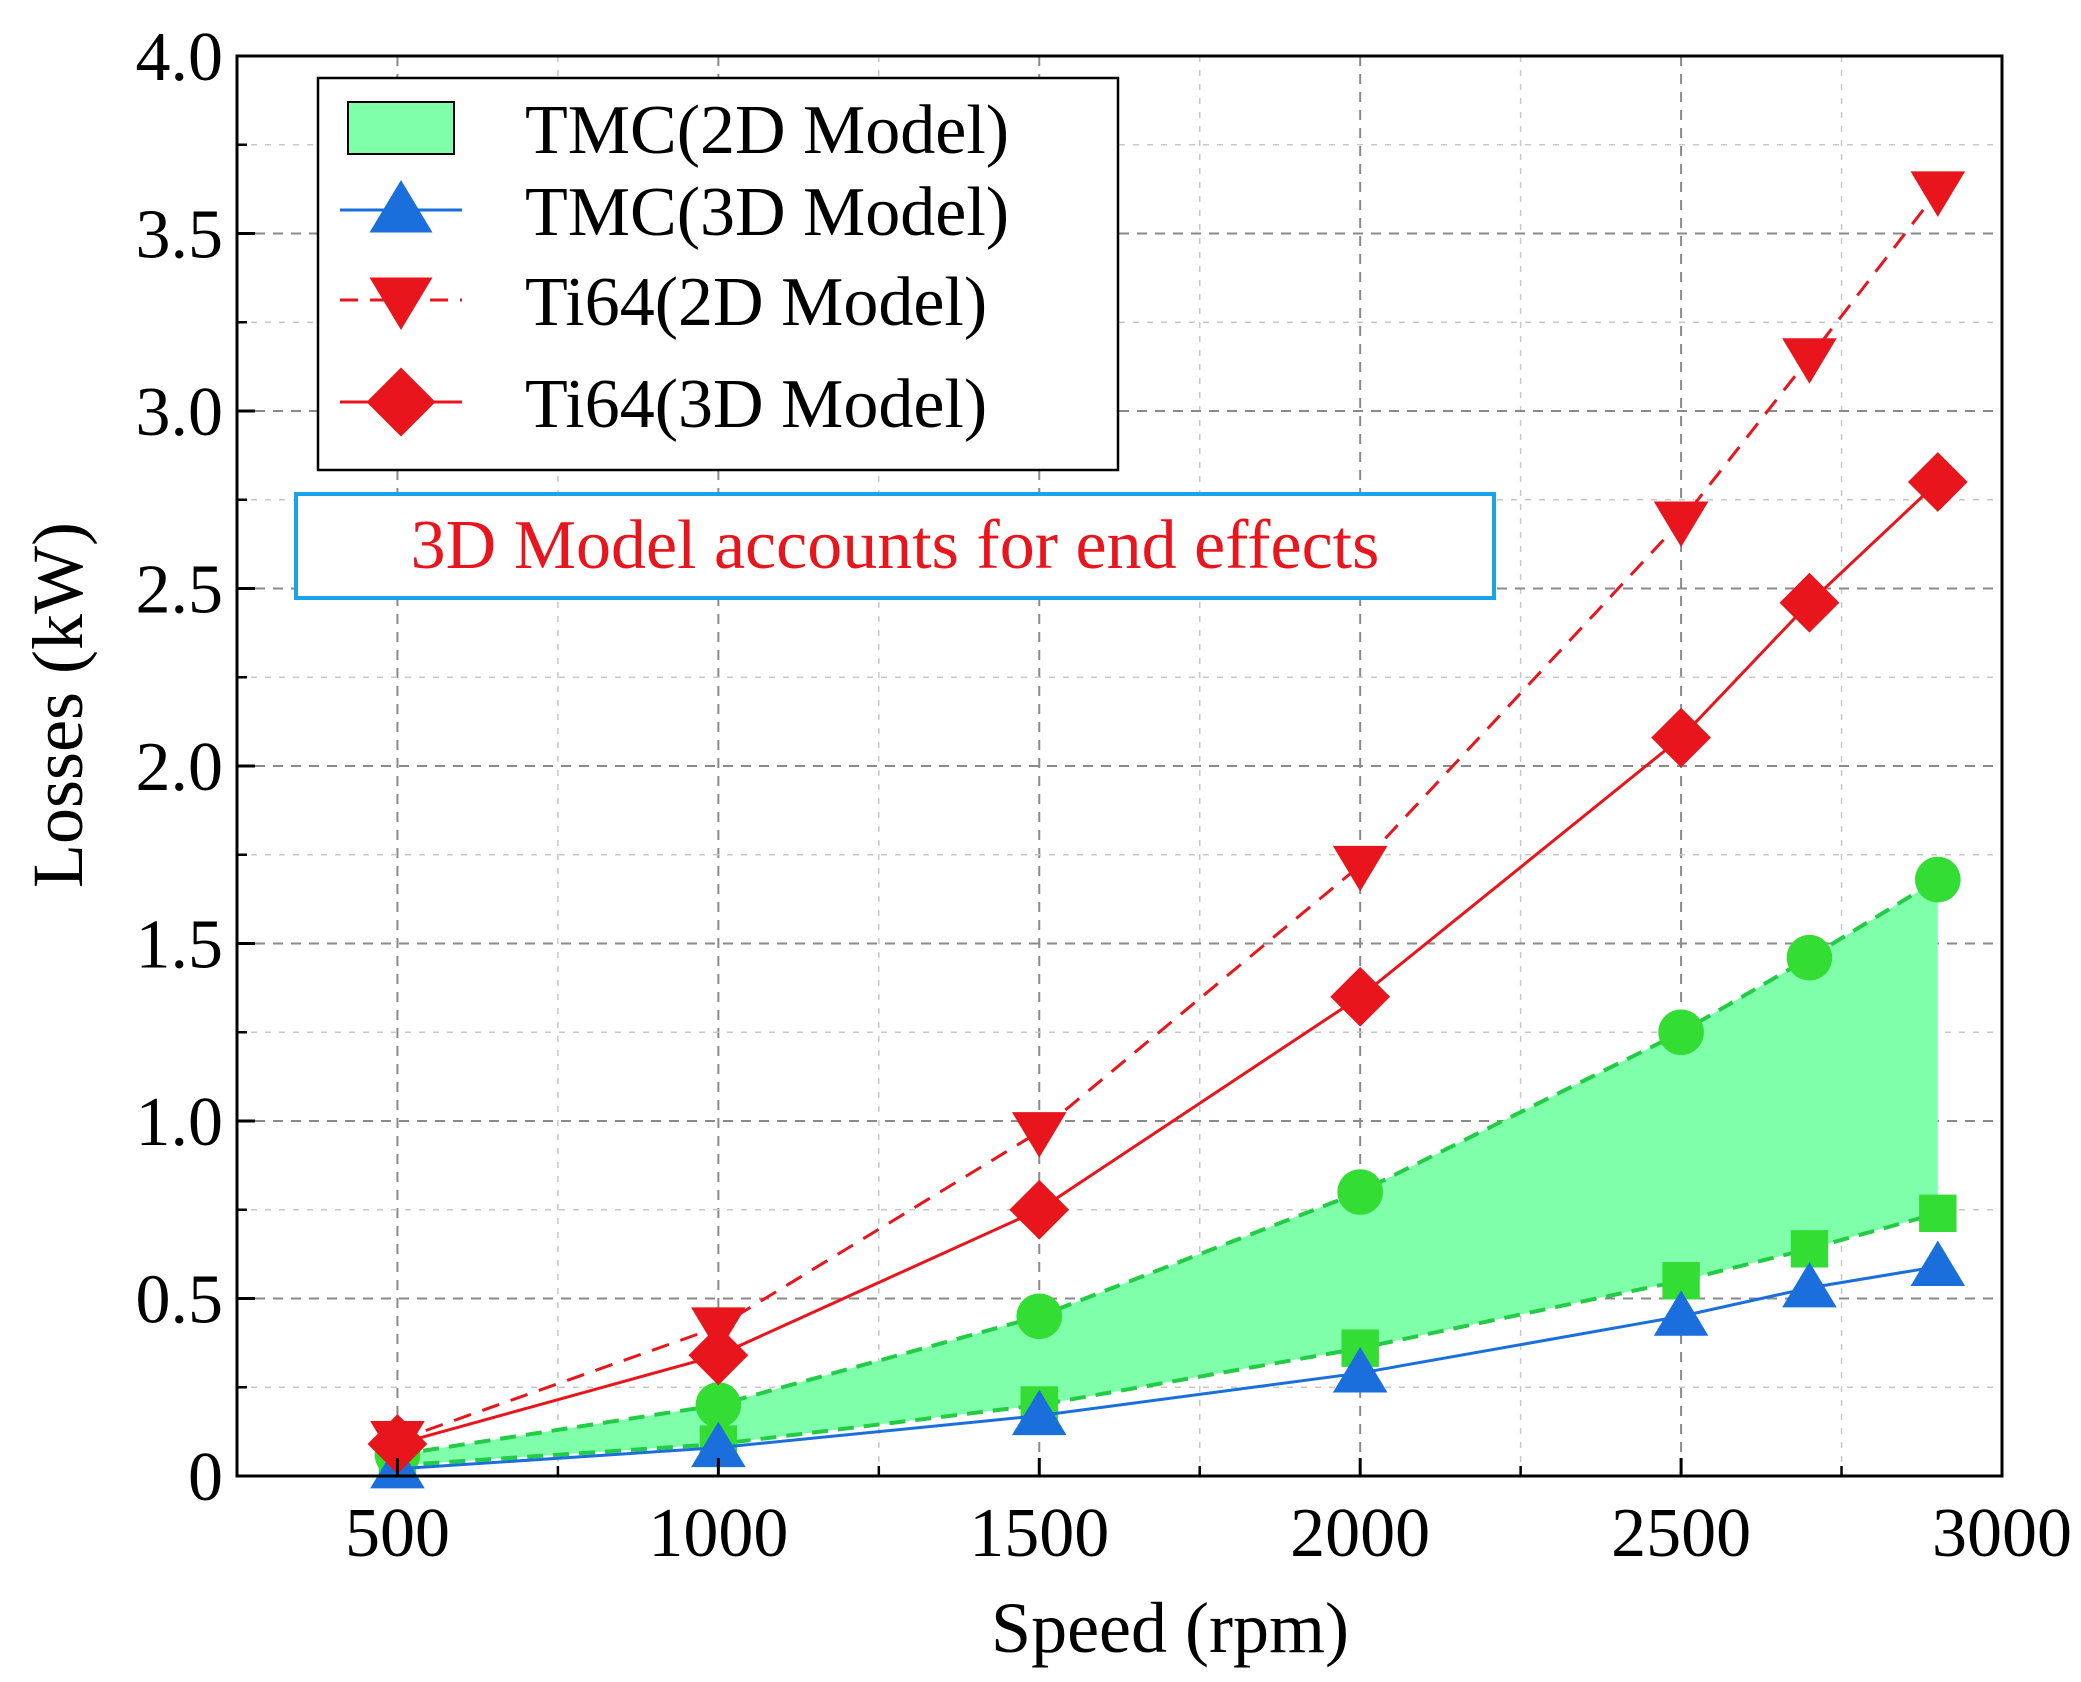  Describe the element at coordinates (767, 212) in the screenshot. I see `legend-label: TMC(3D Model)` at that location.